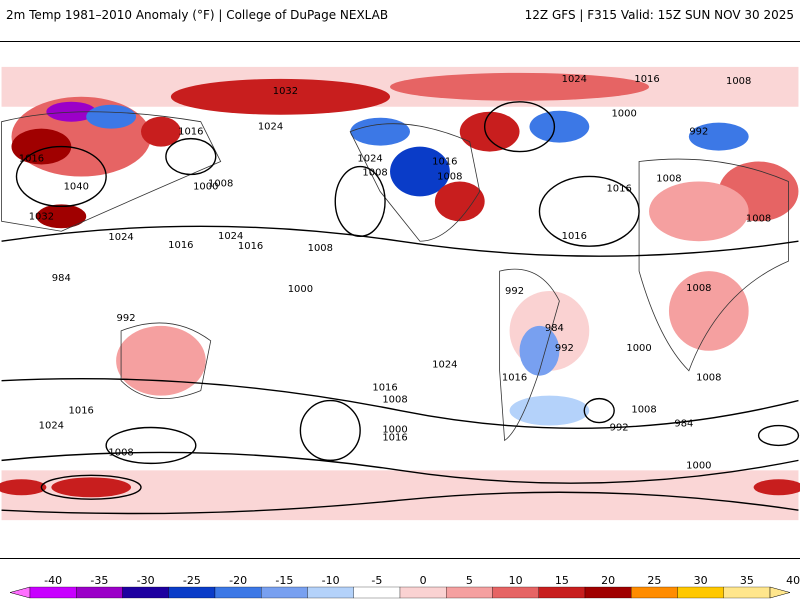 Image resolution: width=800 pixels, height=600 pixels. I want to click on colorbar-tick-label: 40, so click(793, 580).